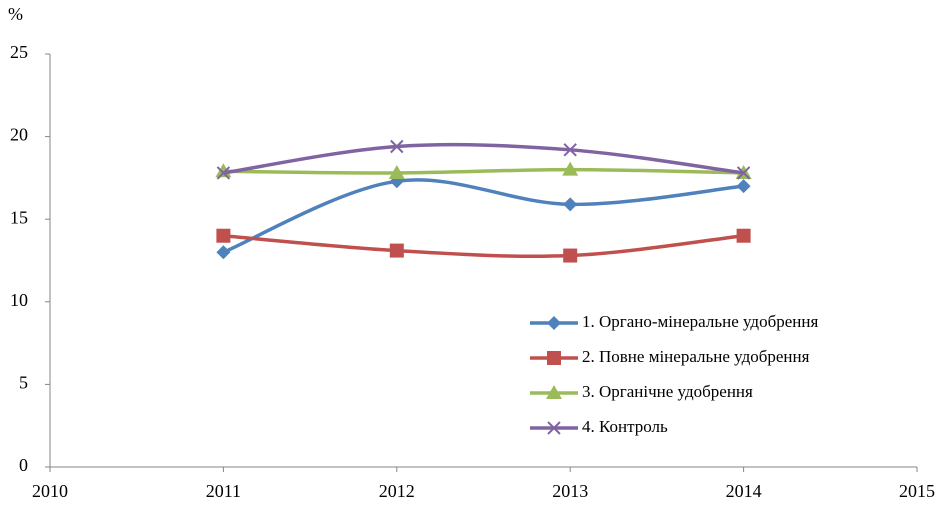  I want to click on y-tick-label: 0, so click(23, 465).